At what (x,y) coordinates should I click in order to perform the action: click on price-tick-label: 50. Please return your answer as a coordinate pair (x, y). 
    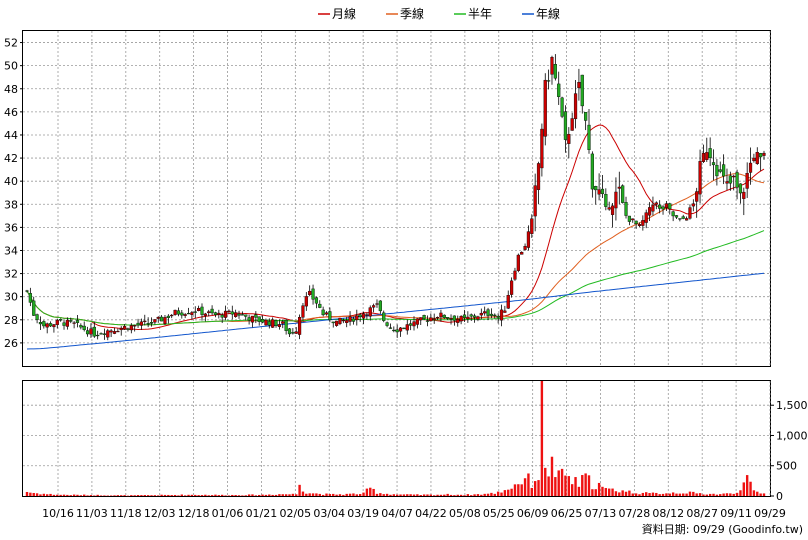
    Looking at the image, I should click on (11, 66).